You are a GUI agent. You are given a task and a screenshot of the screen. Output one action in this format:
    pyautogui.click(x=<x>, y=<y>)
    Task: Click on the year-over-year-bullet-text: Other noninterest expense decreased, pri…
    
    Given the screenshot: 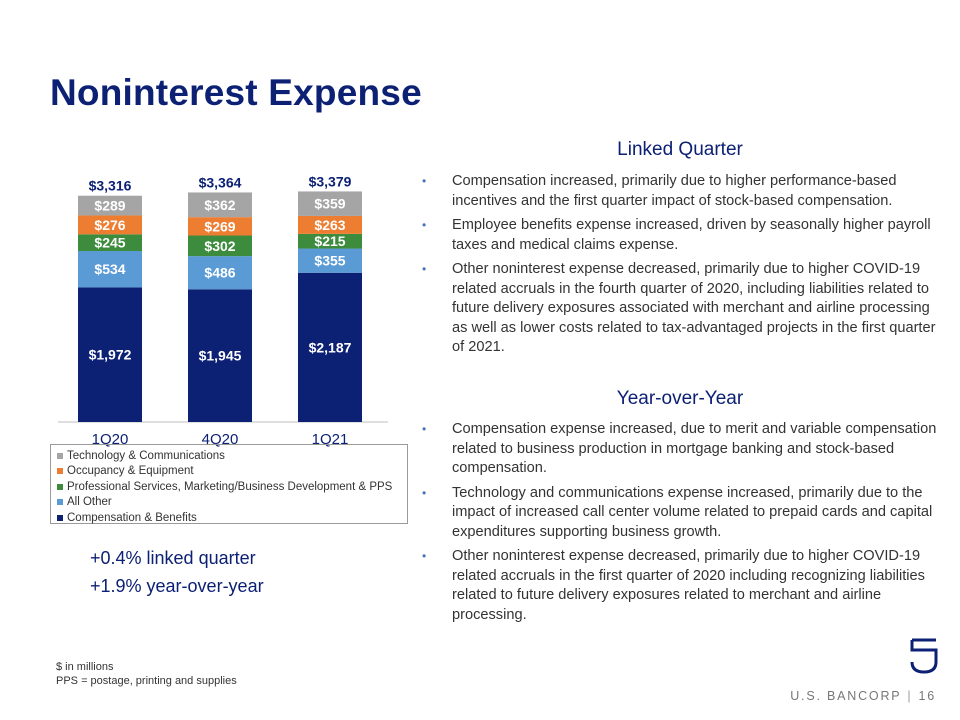 What is the action you would take?
    pyautogui.click(x=688, y=585)
    